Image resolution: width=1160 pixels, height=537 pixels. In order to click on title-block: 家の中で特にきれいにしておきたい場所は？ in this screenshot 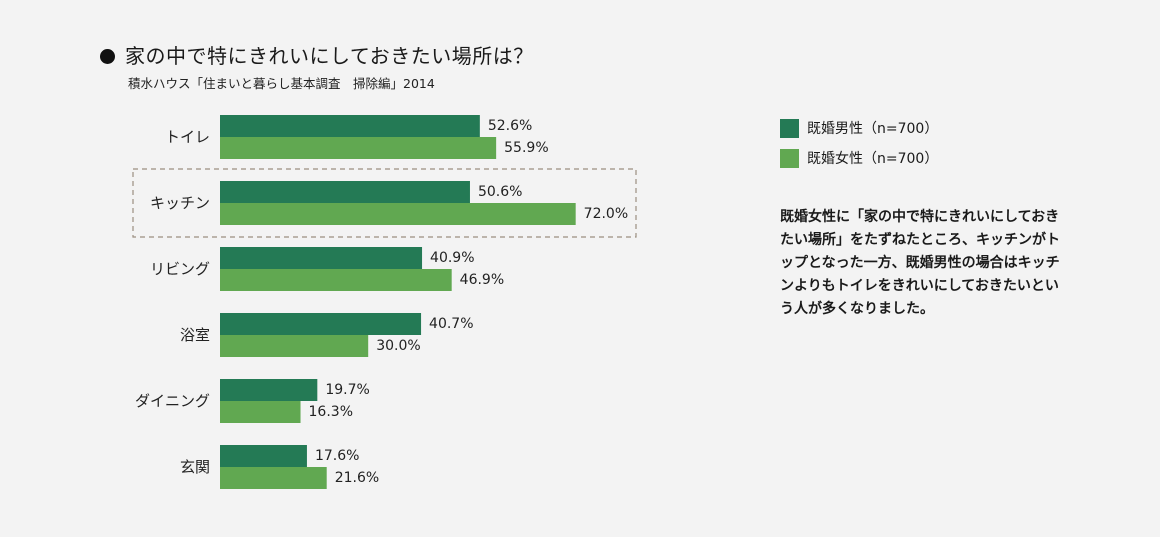, I will do `click(317, 54)`.